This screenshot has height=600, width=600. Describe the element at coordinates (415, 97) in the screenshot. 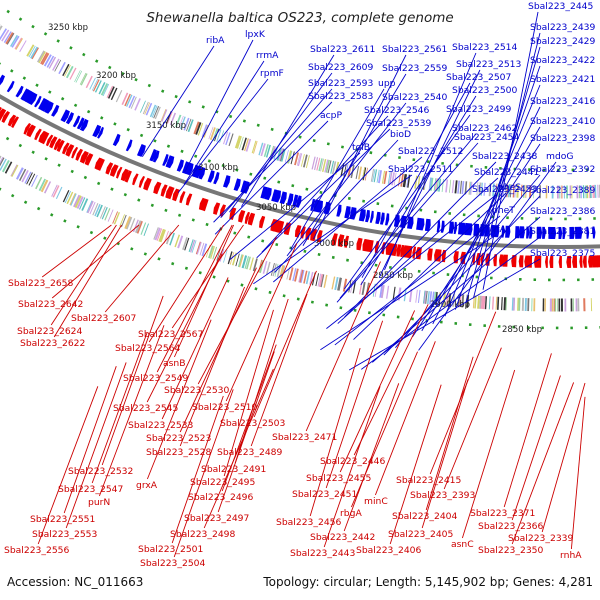

I see `gene-label-top: Sbal223_2540` at that location.